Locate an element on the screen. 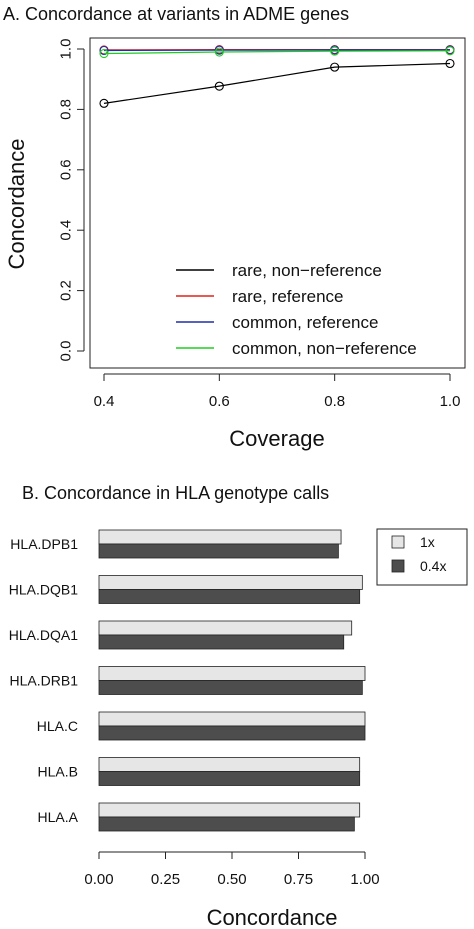 The height and width of the screenshot is (929, 474). panel-a-y-label: Concordance is located at coordinates (16, 204).